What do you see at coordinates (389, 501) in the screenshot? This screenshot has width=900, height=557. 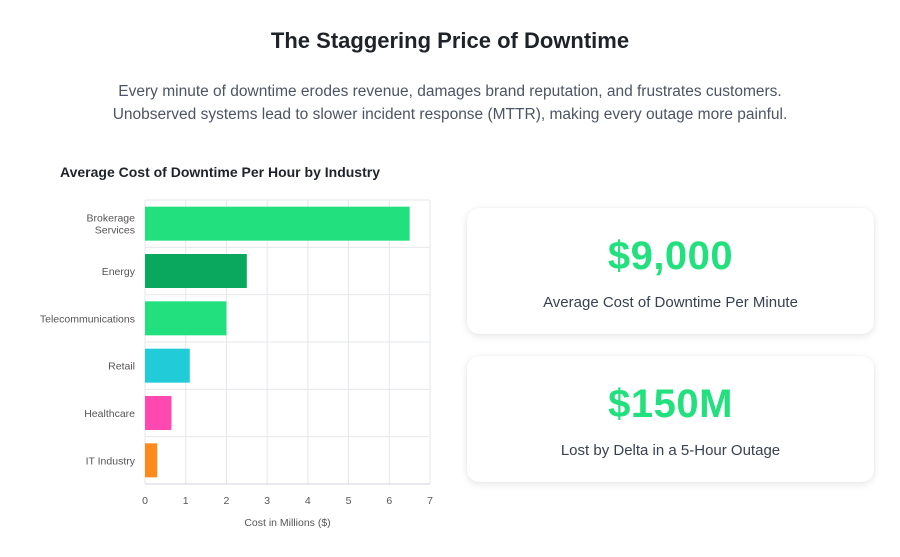 I see `x-tick-label: 6` at bounding box center [389, 501].